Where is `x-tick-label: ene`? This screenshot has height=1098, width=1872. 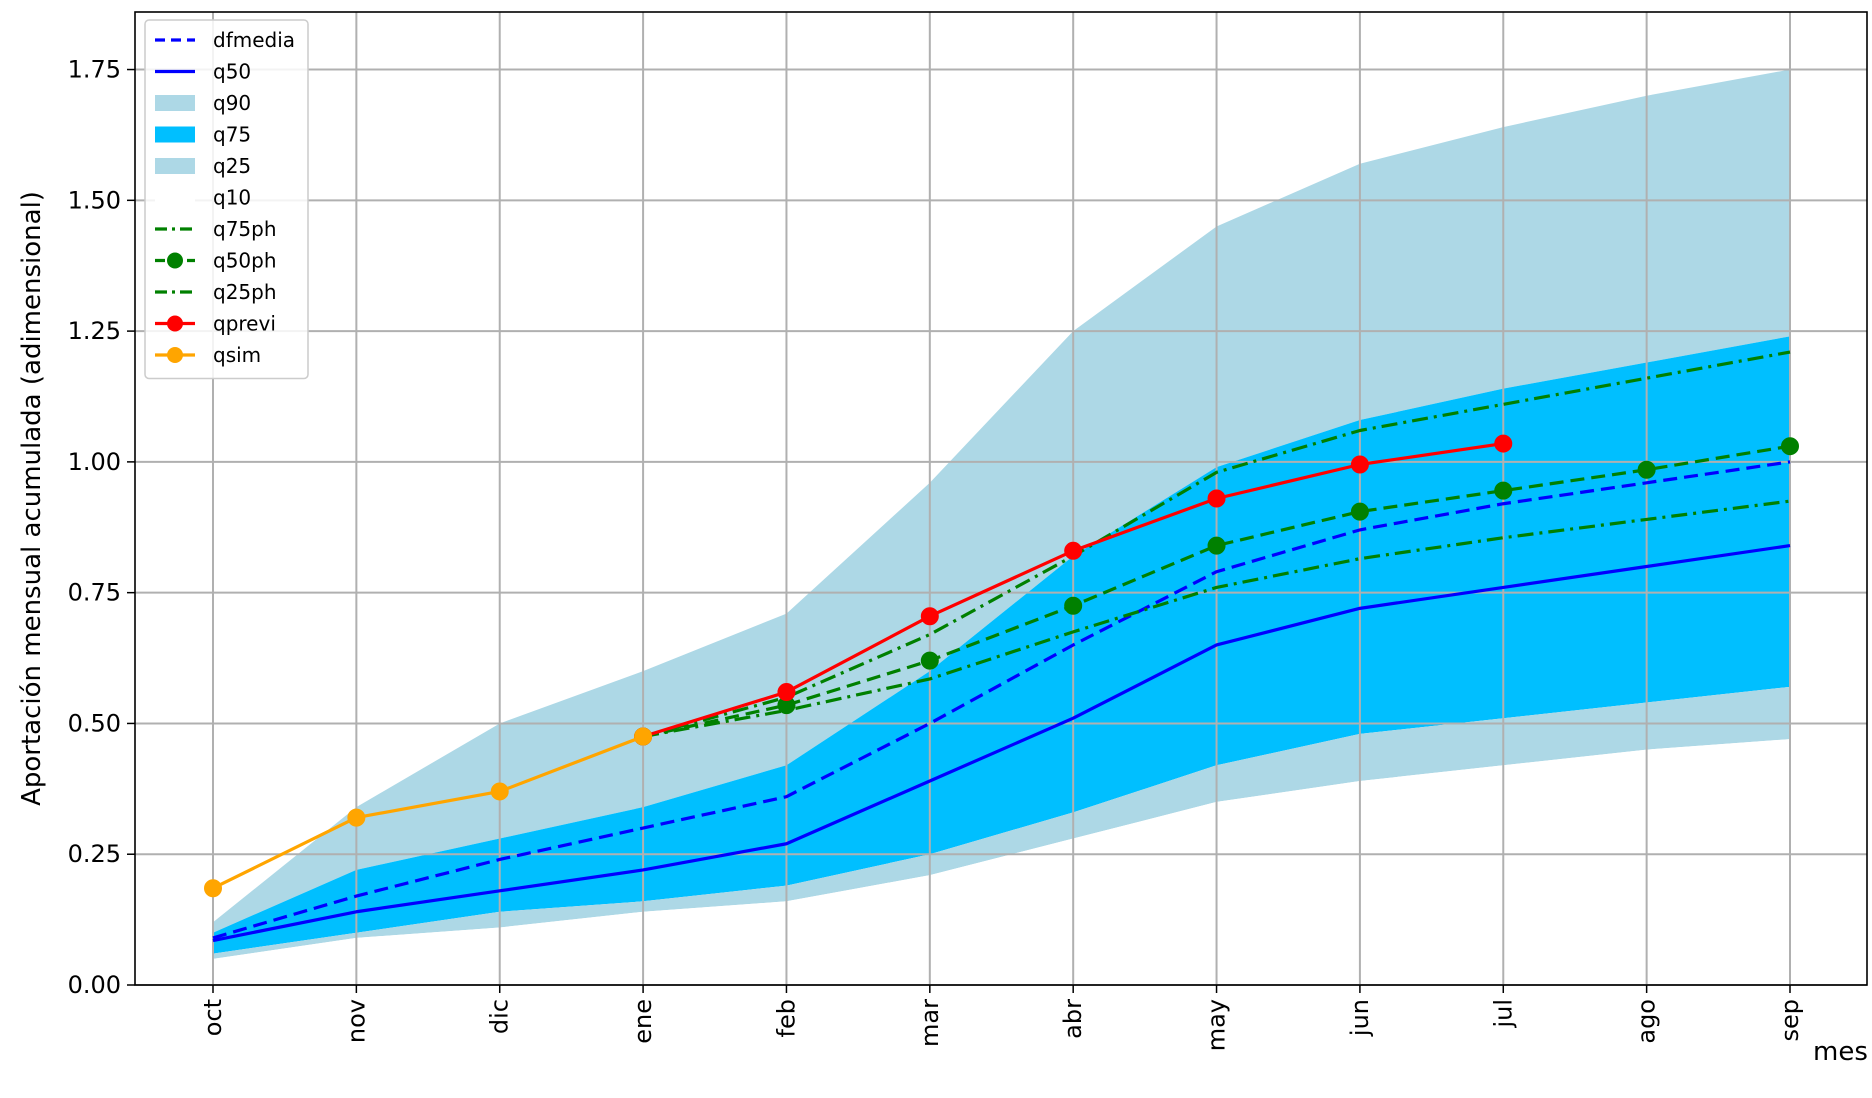
x-tick-label: ene is located at coordinates (643, 1021).